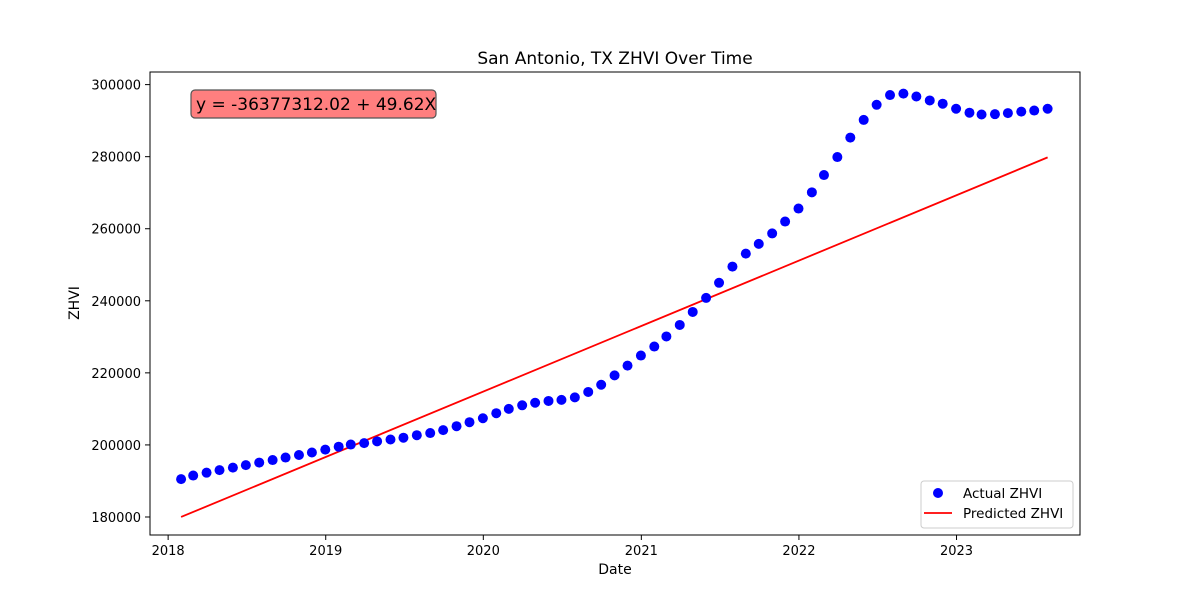  What do you see at coordinates (116, 374) in the screenshot?
I see `y-tick-label: 220000` at bounding box center [116, 374].